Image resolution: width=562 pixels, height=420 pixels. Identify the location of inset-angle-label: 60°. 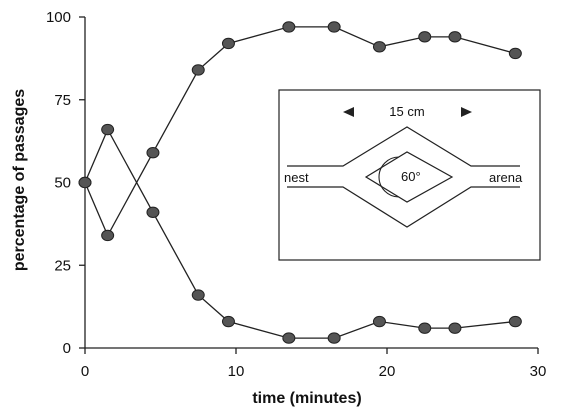
(411, 176).